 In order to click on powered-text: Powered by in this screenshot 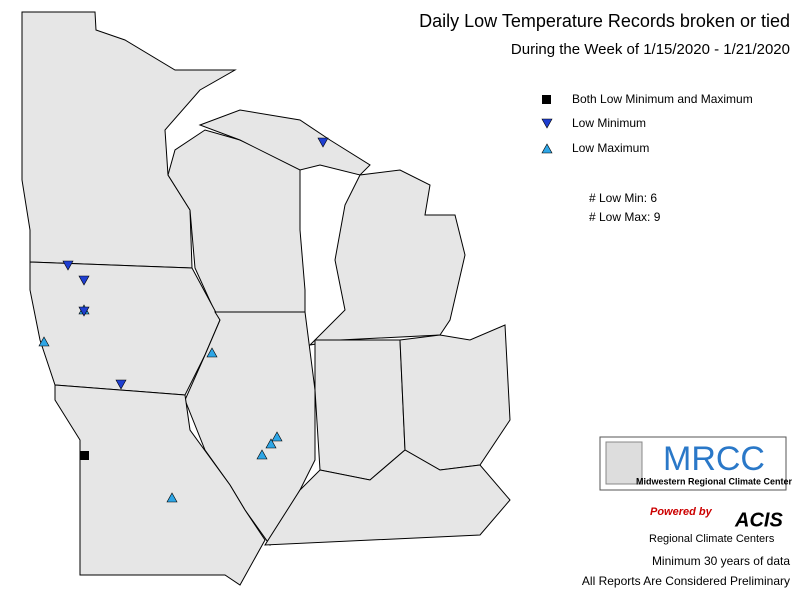, I will do `click(681, 512)`.